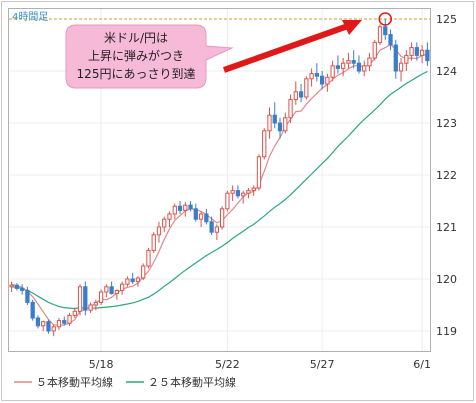  What do you see at coordinates (74, 382) in the screenshot?
I see `legend-ma5-label: ５本移動平均線` at bounding box center [74, 382].